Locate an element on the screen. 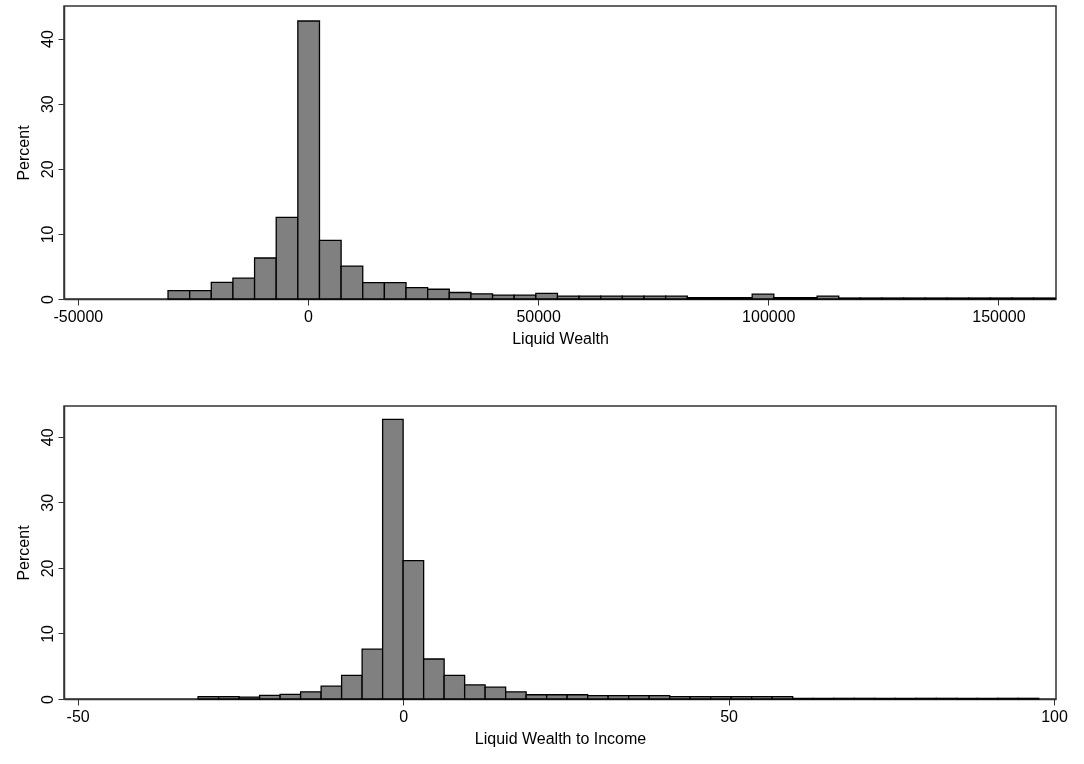 Image resolution: width=1084 pixels, height=764 pixels. x-tick-label: 50000 is located at coordinates (538, 316).